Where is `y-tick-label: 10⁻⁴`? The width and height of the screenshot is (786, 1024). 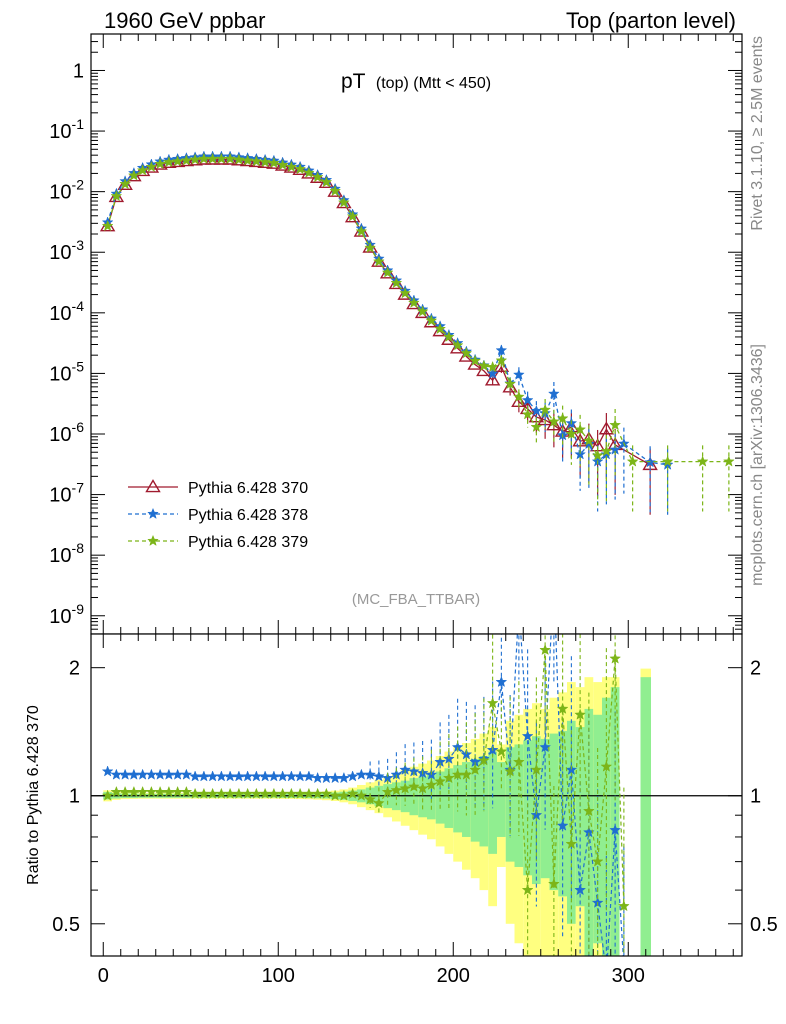
y-tick-label: 10⁻⁴ is located at coordinates (66, 311).